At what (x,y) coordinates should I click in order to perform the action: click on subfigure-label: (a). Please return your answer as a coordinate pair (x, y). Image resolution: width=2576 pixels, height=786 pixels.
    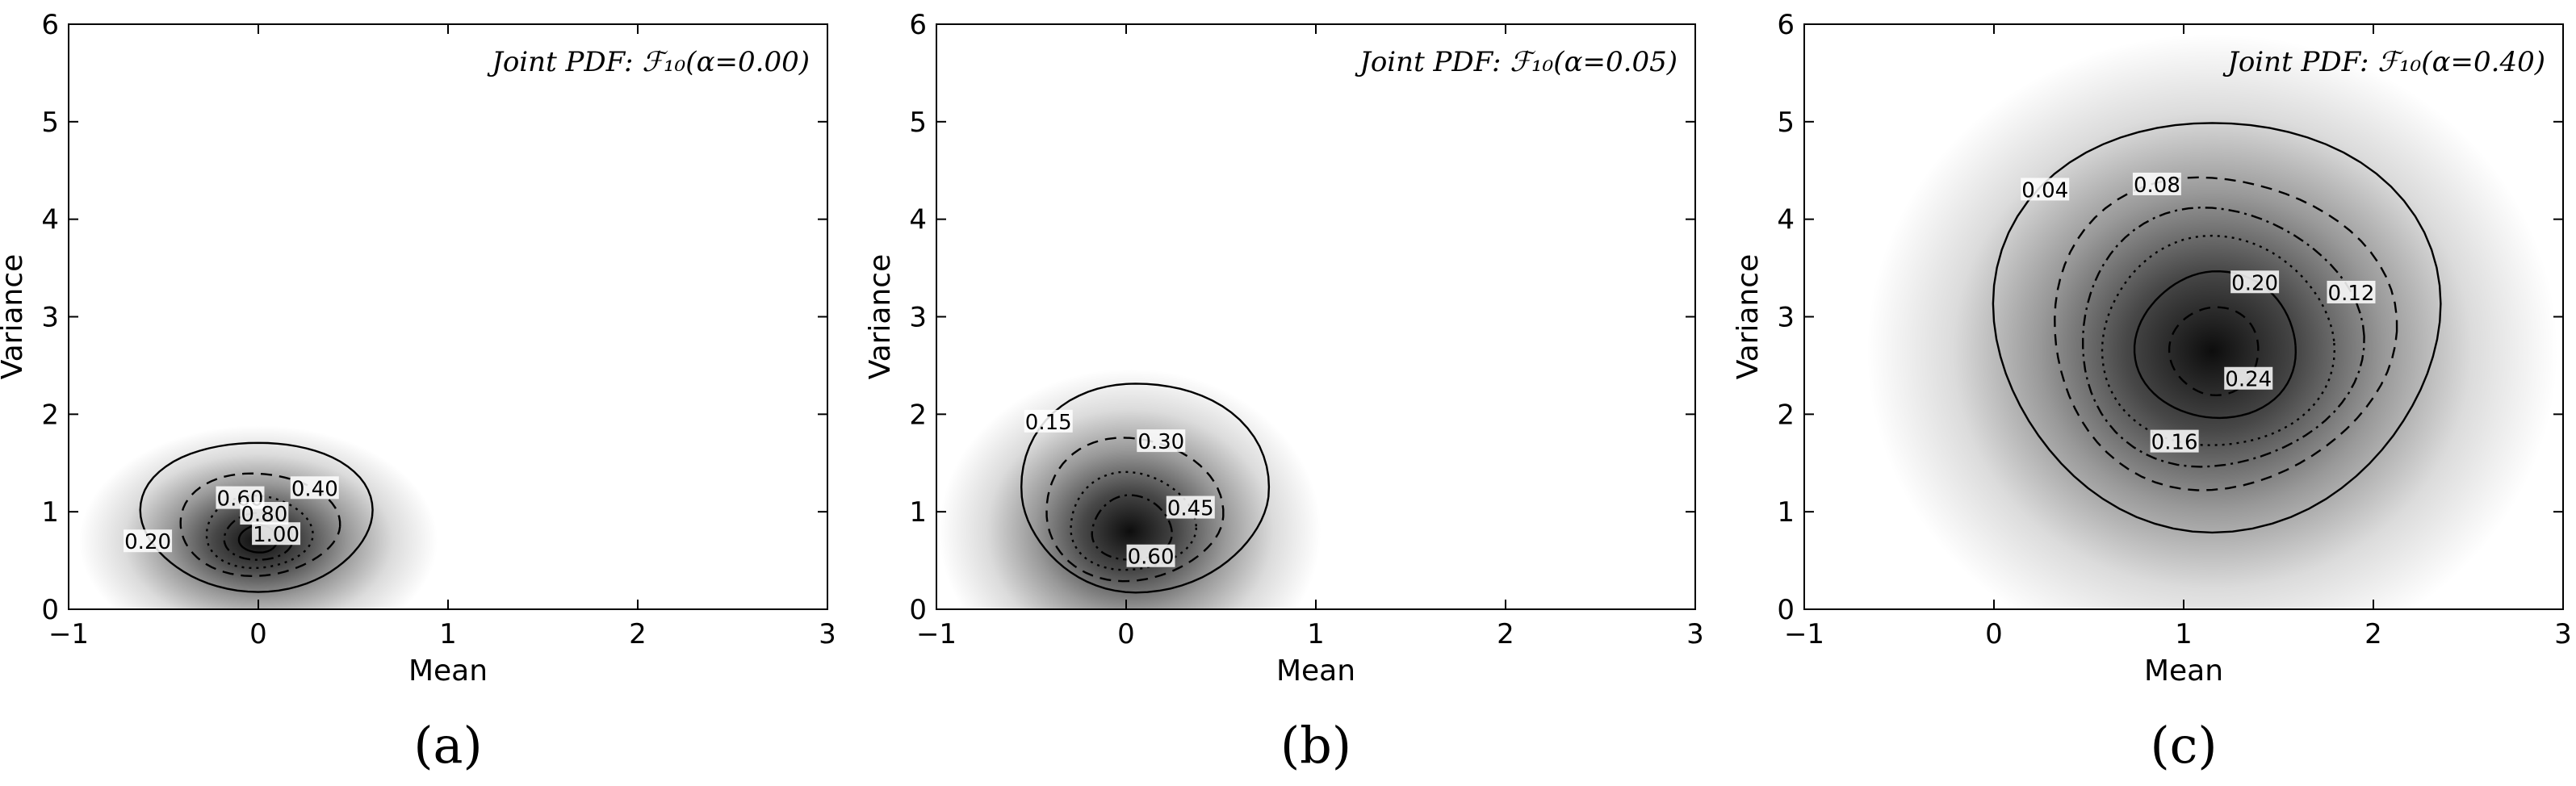
    Looking at the image, I should click on (448, 746).